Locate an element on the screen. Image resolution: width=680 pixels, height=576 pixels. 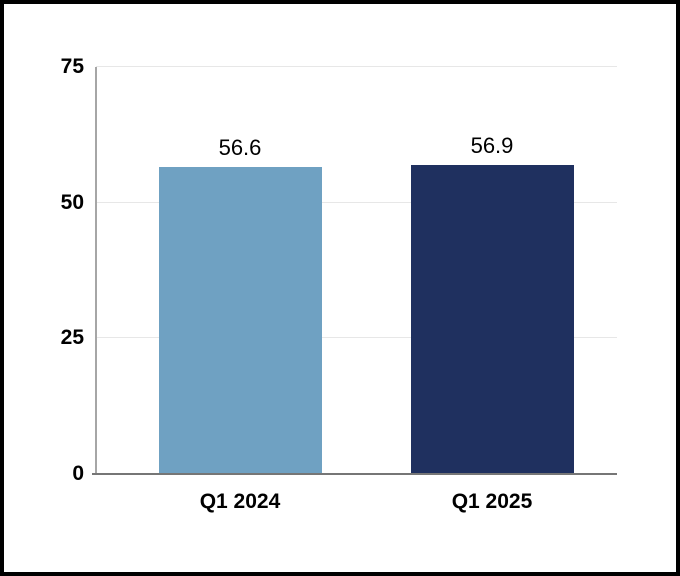
y-axis-line is located at coordinates (96, 270).